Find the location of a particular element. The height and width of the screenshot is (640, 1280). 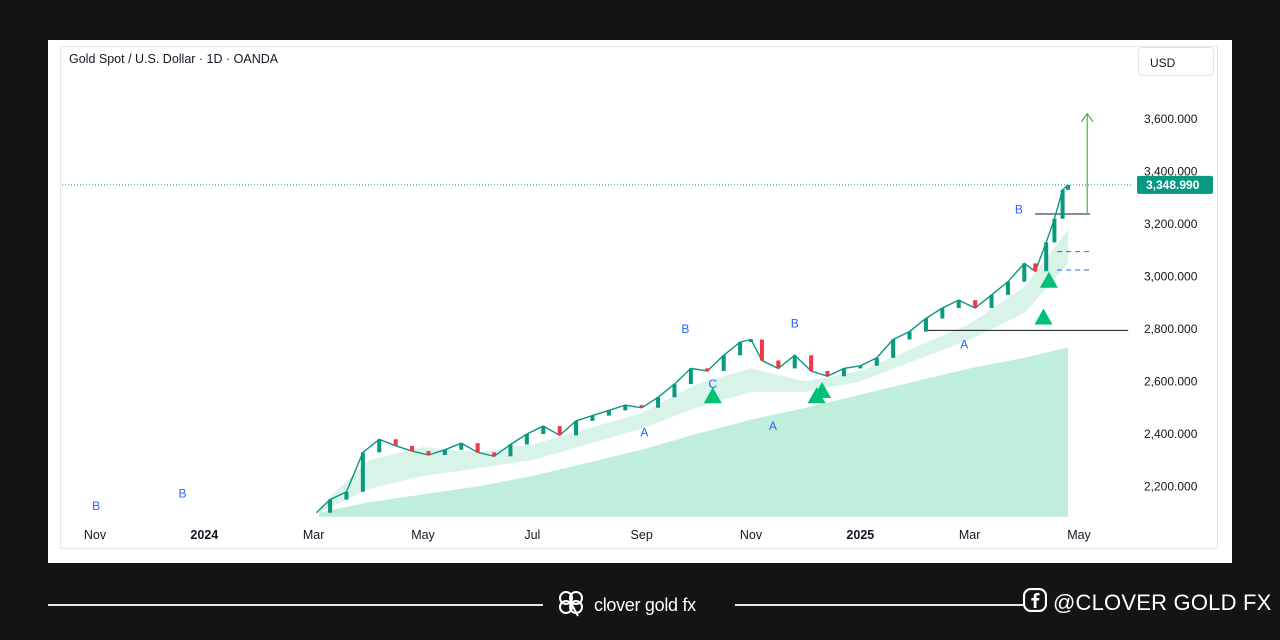

y-tick-label: 3,000.000 is located at coordinates (1171, 277).